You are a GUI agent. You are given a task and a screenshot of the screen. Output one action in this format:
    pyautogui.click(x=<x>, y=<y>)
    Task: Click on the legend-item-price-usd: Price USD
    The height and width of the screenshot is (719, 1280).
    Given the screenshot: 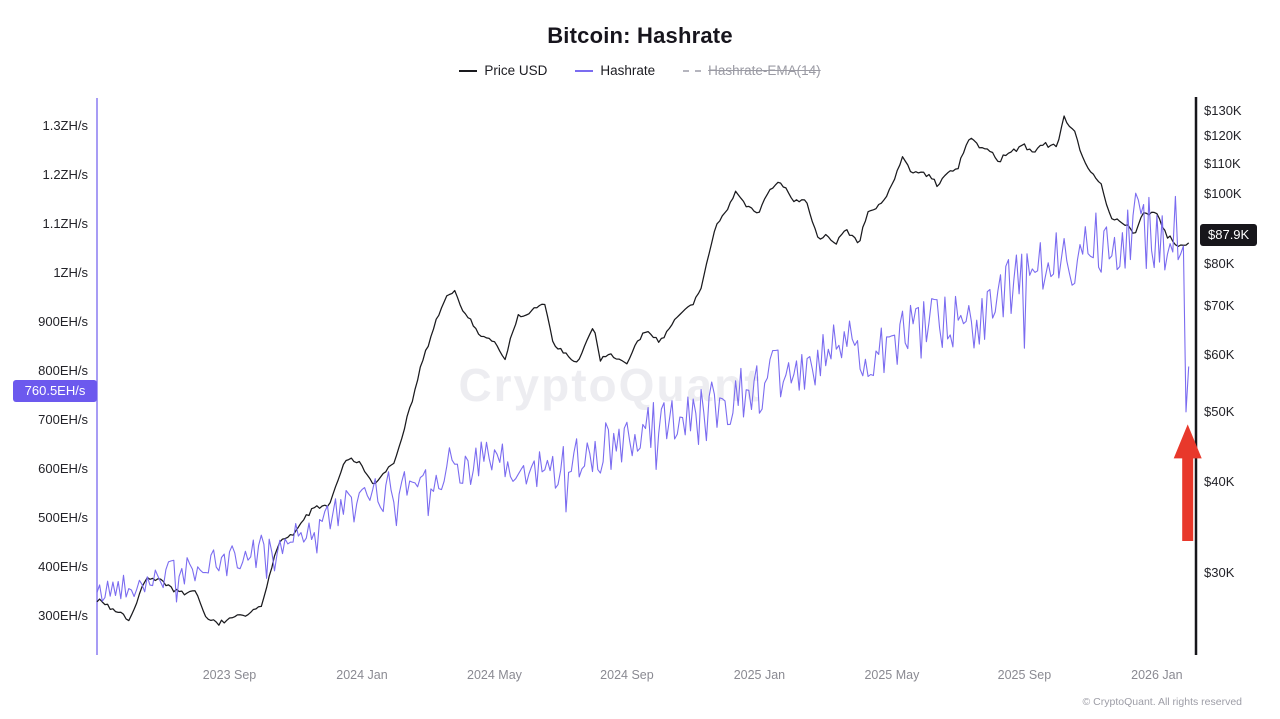 What is the action you would take?
    pyautogui.click(x=503, y=70)
    